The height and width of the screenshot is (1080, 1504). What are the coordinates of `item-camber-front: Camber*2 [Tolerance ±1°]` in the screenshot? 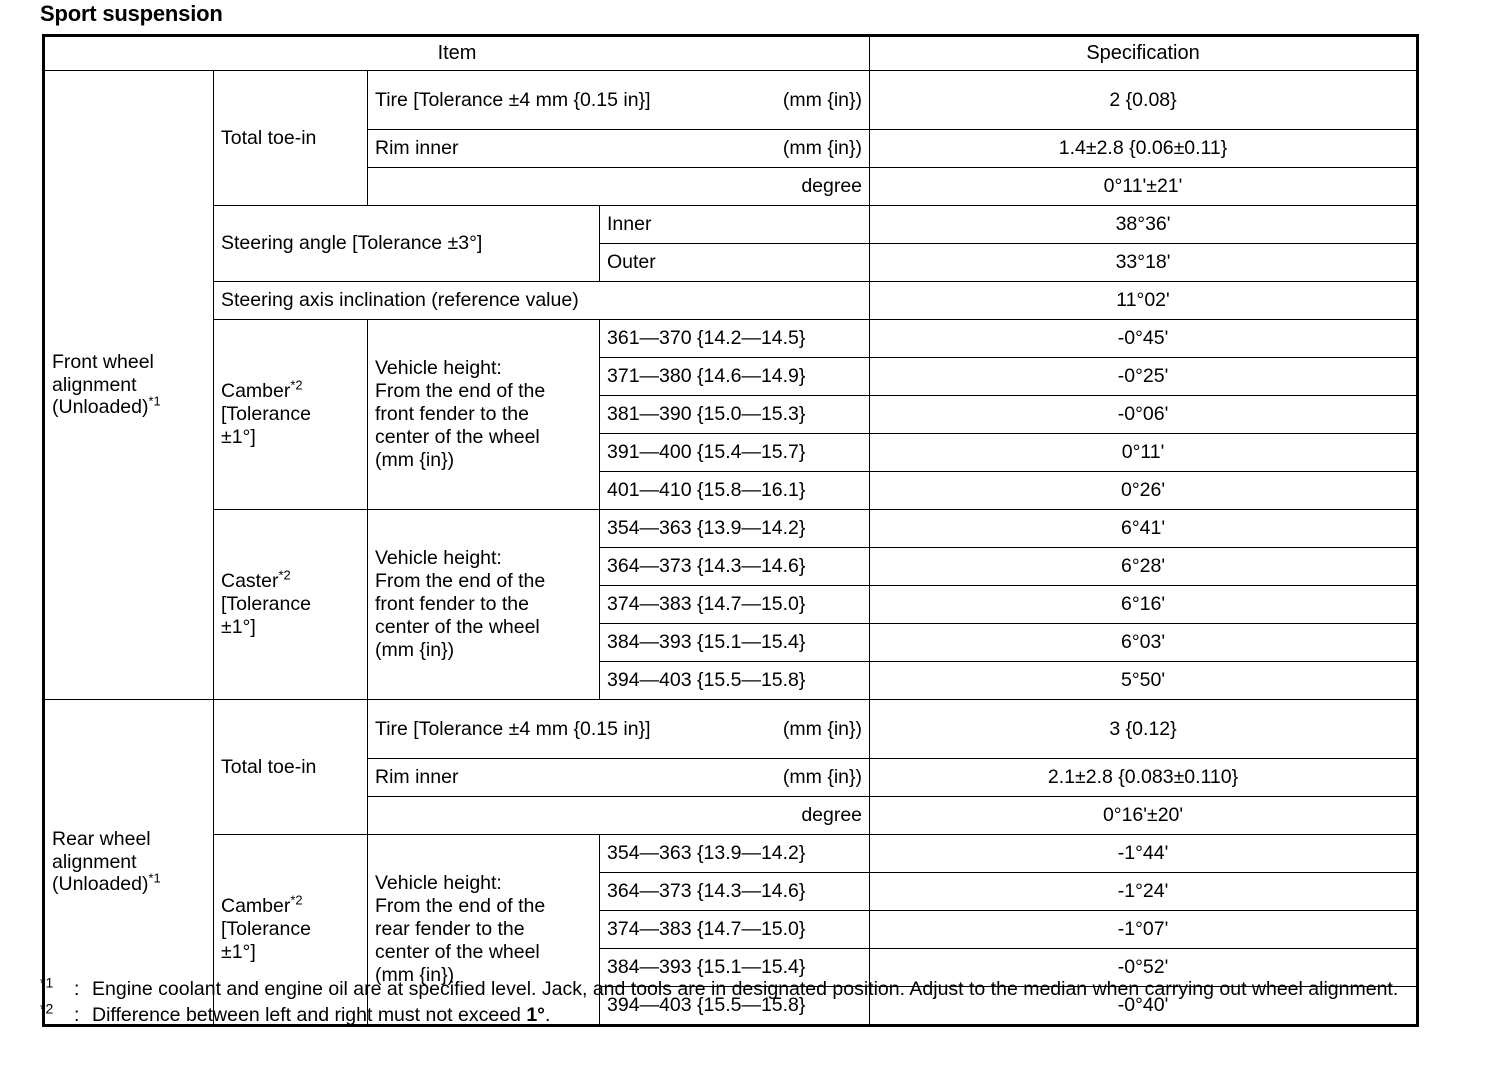 It's located at (290, 414).